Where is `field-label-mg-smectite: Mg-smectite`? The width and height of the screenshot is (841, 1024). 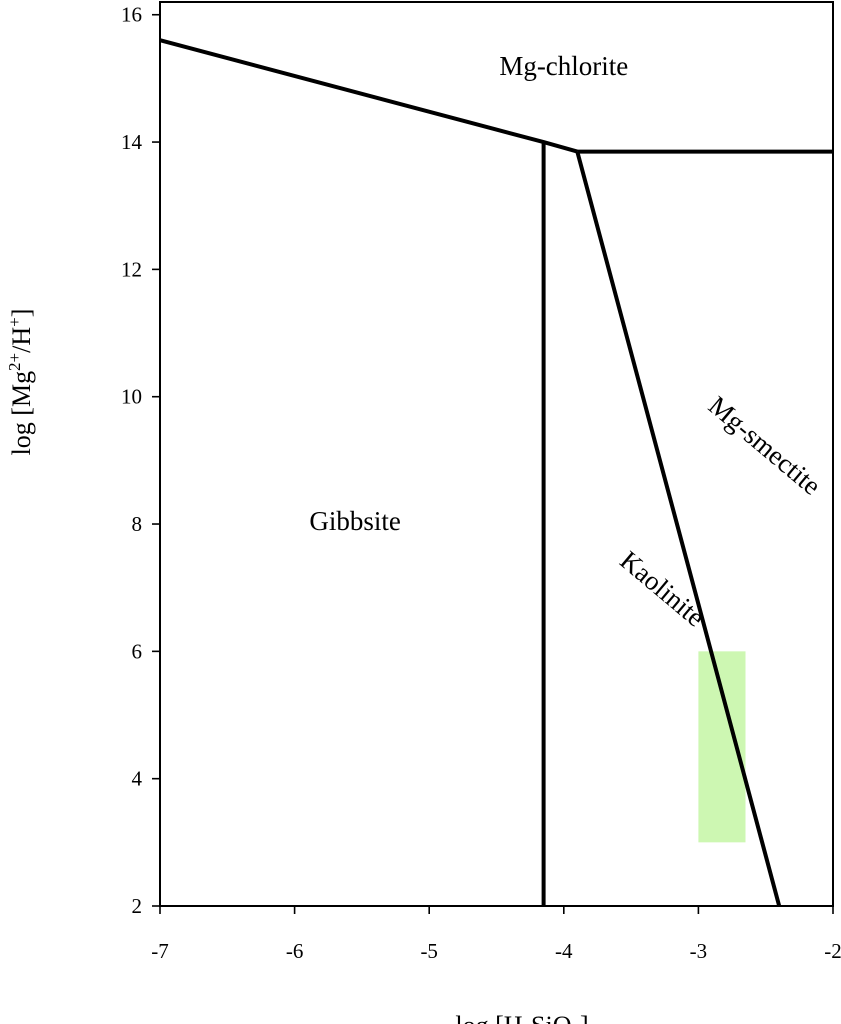 field-label-mg-smectite: Mg-smectite is located at coordinates (765, 445).